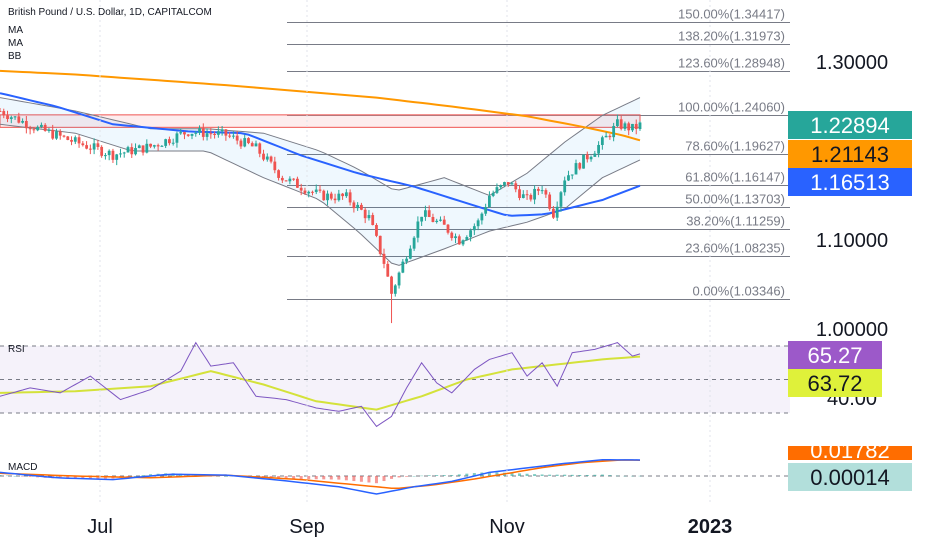 This screenshot has height=550, width=932. Describe the element at coordinates (850, 453) in the screenshot. I see `macd-partial-value-box` at that location.